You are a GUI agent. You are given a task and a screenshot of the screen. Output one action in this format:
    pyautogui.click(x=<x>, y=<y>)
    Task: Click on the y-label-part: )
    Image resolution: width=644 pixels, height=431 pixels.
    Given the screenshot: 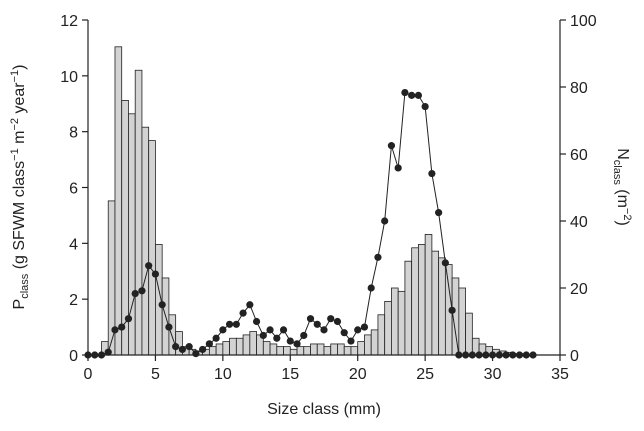 What is the action you would take?
    pyautogui.click(x=19, y=67)
    